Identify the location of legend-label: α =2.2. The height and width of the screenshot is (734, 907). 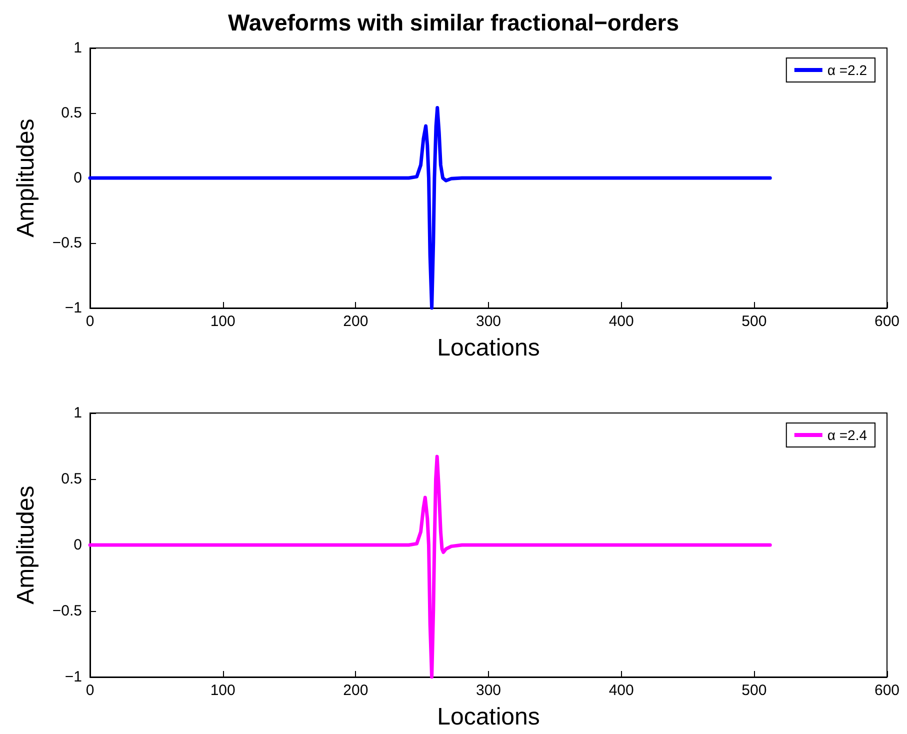
(847, 70).